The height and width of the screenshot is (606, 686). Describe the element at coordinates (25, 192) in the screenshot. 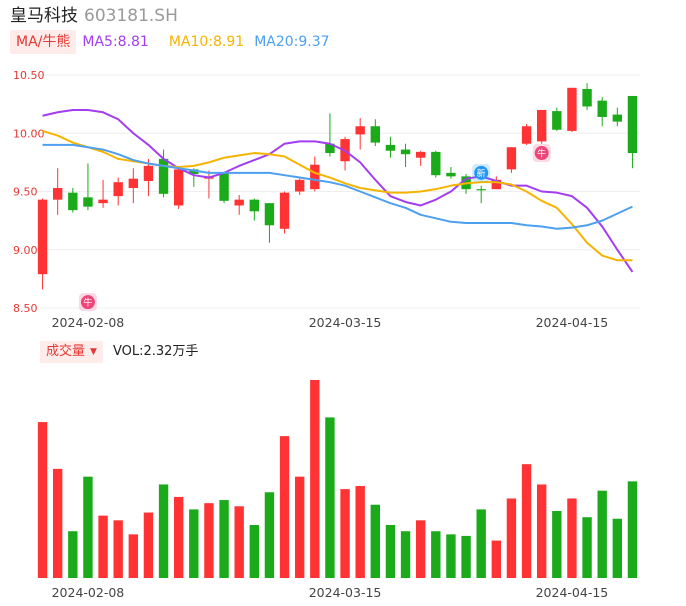

I see `y-tick-label: 9.50` at that location.